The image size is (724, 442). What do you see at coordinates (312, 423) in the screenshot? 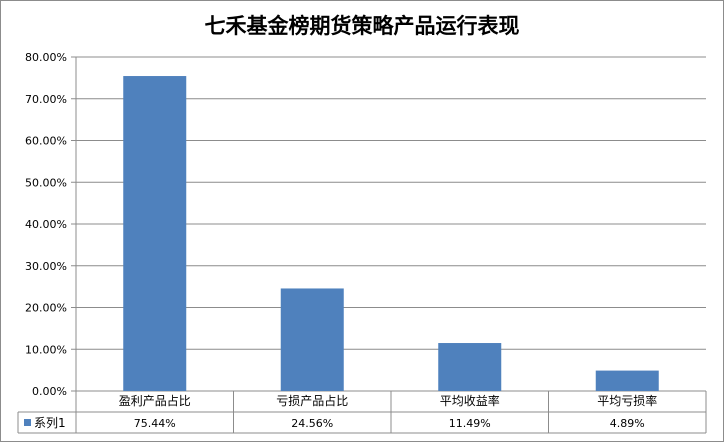
I see `data-label: 24.56%` at bounding box center [312, 423].